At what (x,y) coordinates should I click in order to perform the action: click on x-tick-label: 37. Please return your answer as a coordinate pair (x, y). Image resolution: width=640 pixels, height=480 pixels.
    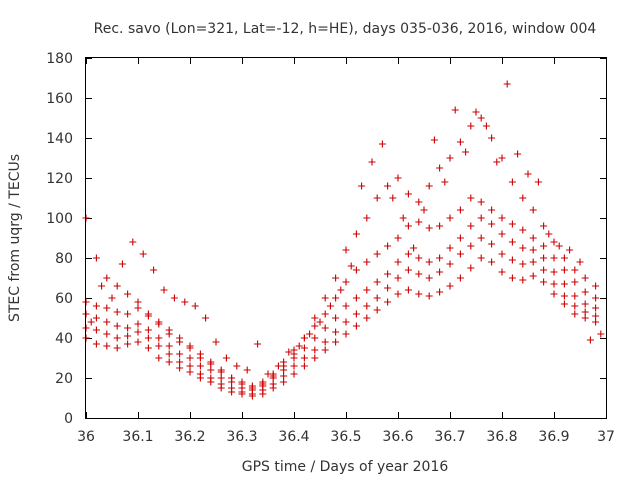
    Looking at the image, I should click on (606, 437).